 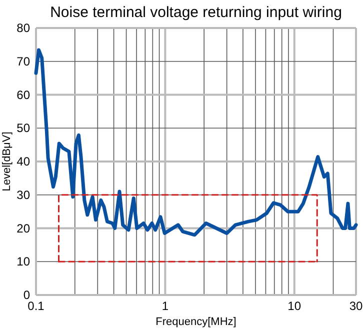 I want to click on y-tick-label: 40, so click(x=23, y=161).